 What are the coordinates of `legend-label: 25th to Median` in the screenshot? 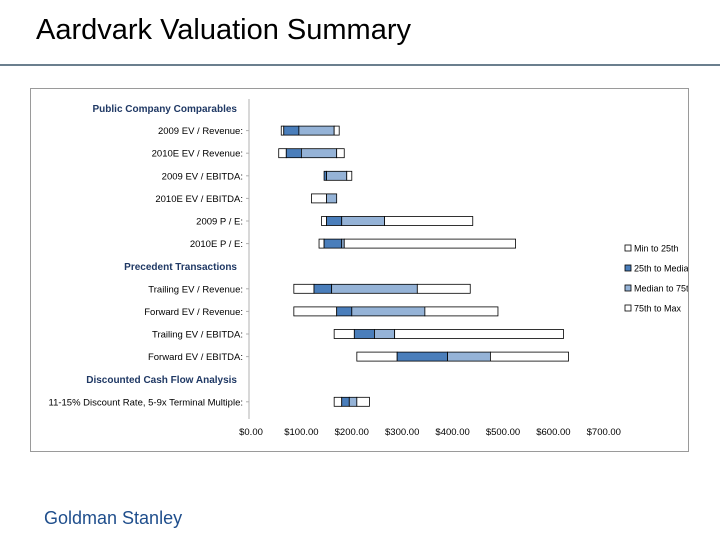 It's located at (661, 269).